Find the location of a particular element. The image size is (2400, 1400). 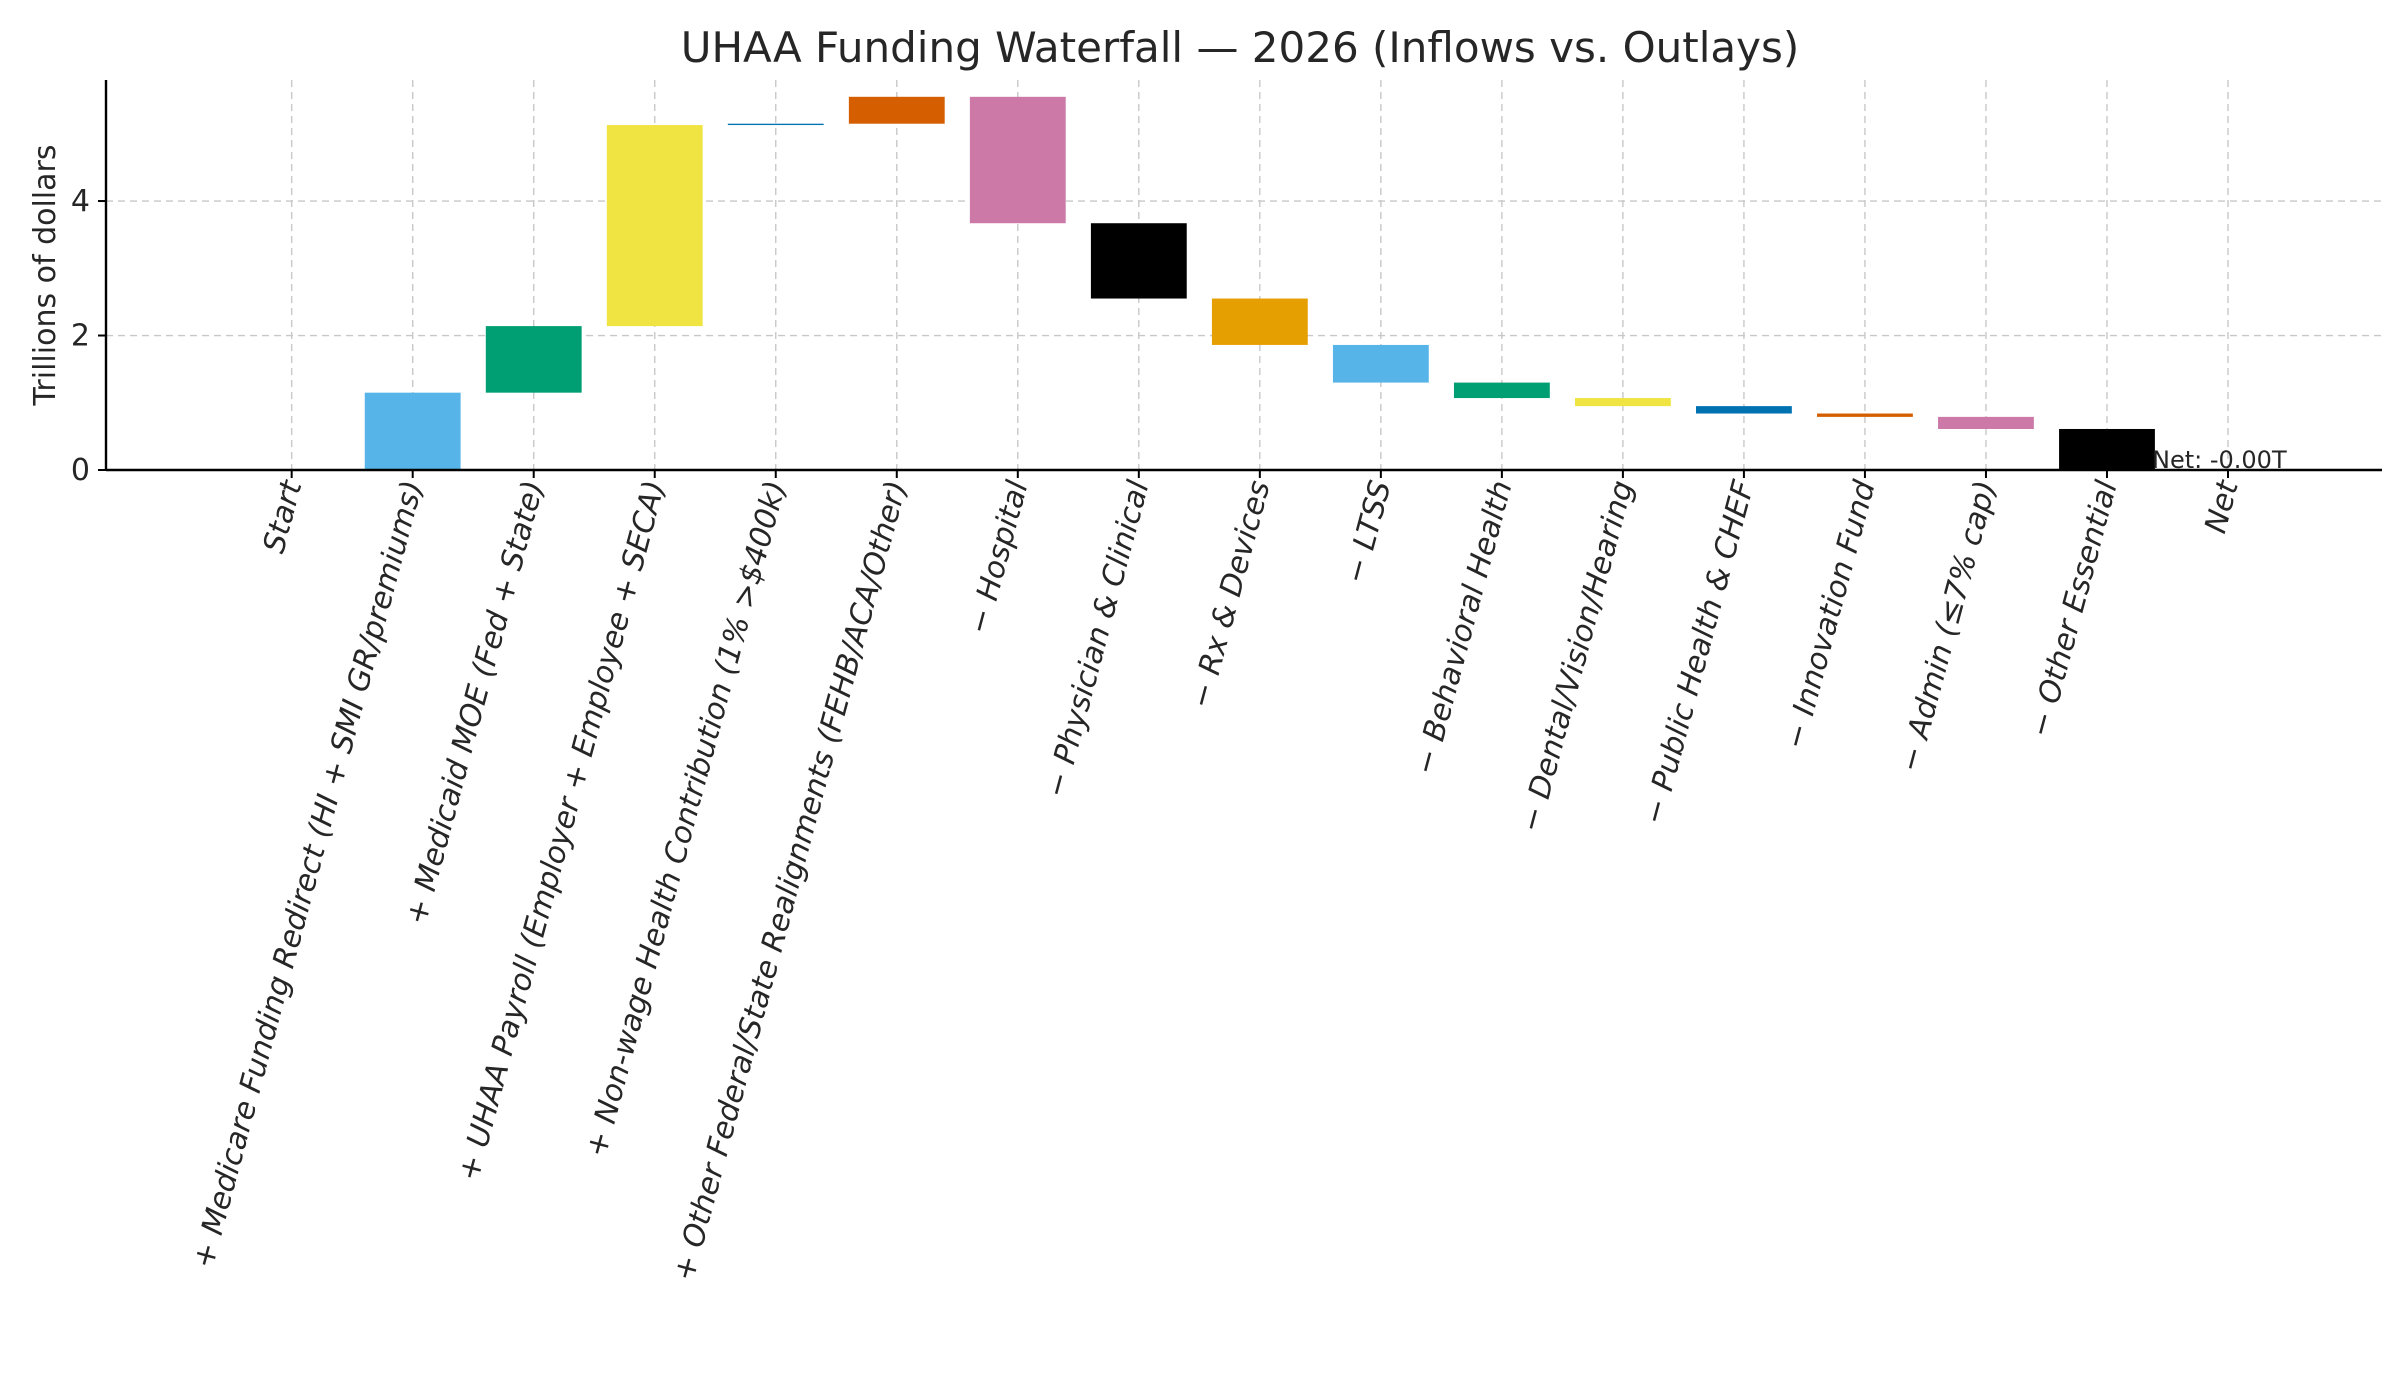

x-tick-label: − Public Health & CHEF is located at coordinates (1699, 652).